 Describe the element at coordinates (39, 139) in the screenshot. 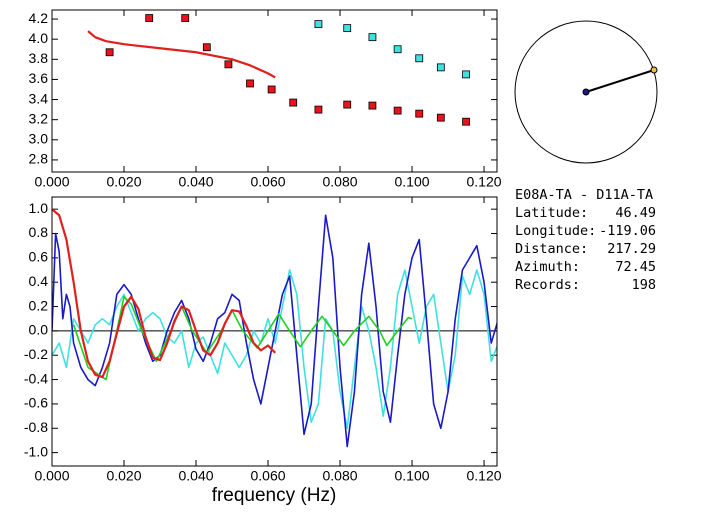

I see `y-tick-label: 3.0` at that location.